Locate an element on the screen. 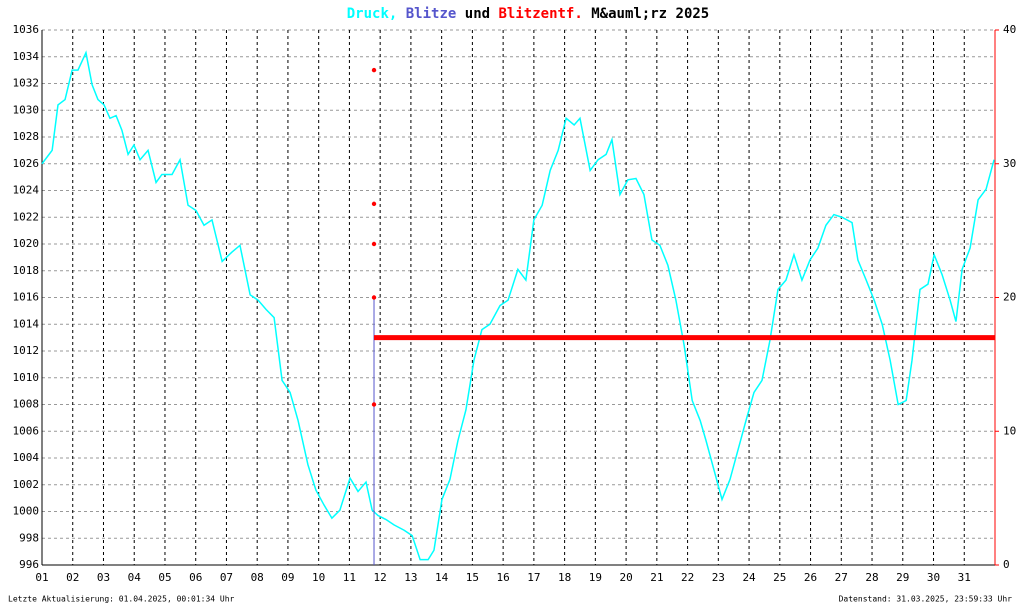 This screenshot has height=606, width=1020. y-tick-label: 1020 is located at coordinates (26, 243).